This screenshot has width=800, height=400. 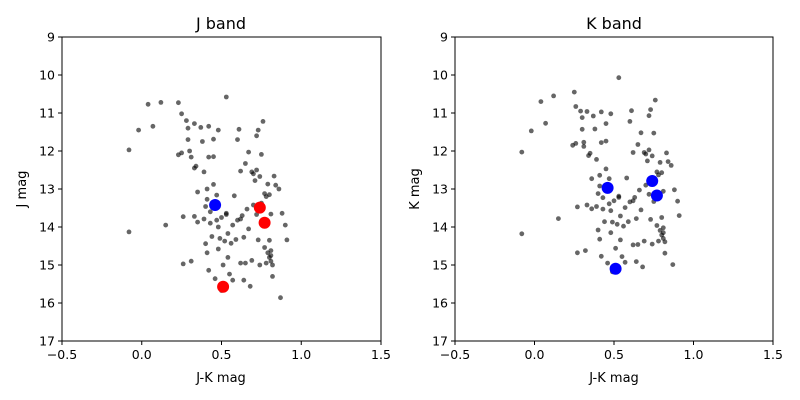 I want to click on y-axis-label: J mag, so click(x=22, y=190).